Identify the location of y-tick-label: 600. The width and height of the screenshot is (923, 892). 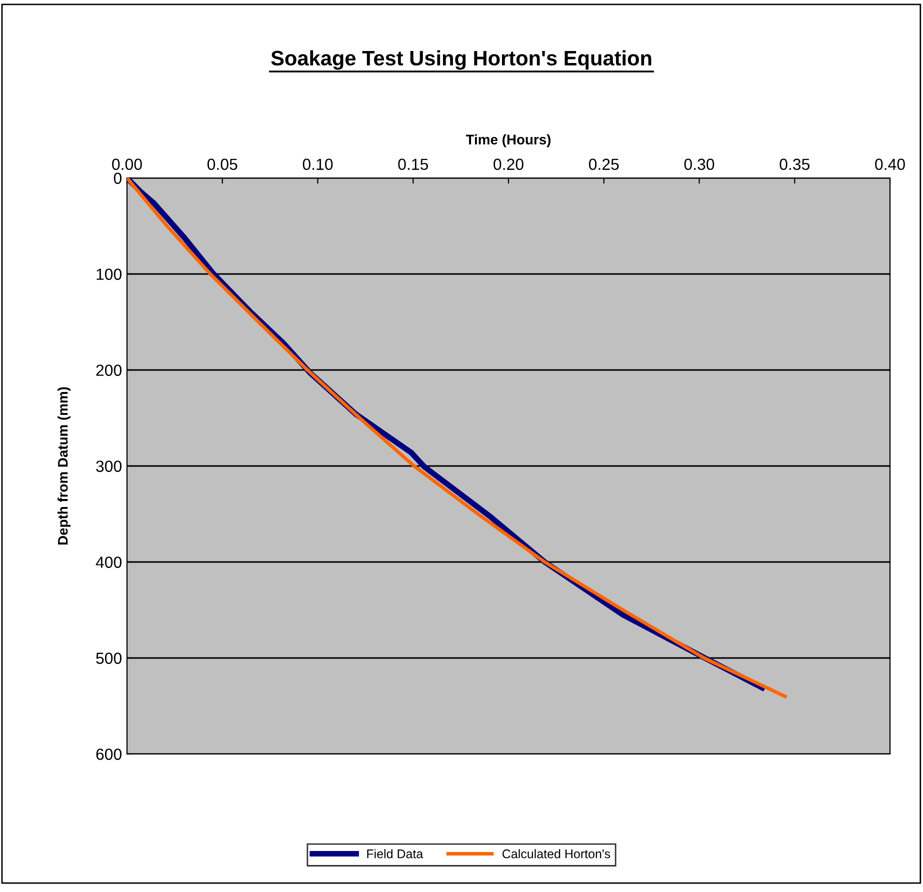
(109, 754).